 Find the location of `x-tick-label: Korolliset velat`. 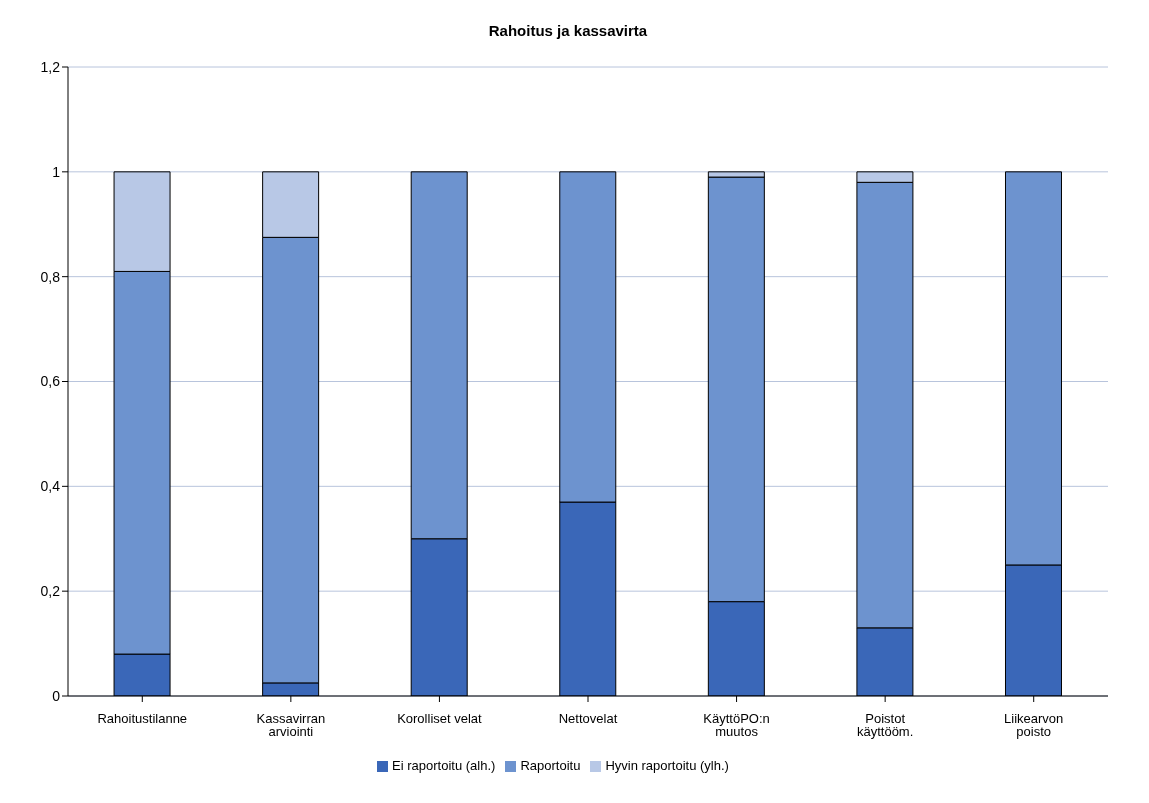

x-tick-label: Korolliset velat is located at coordinates (440, 719).